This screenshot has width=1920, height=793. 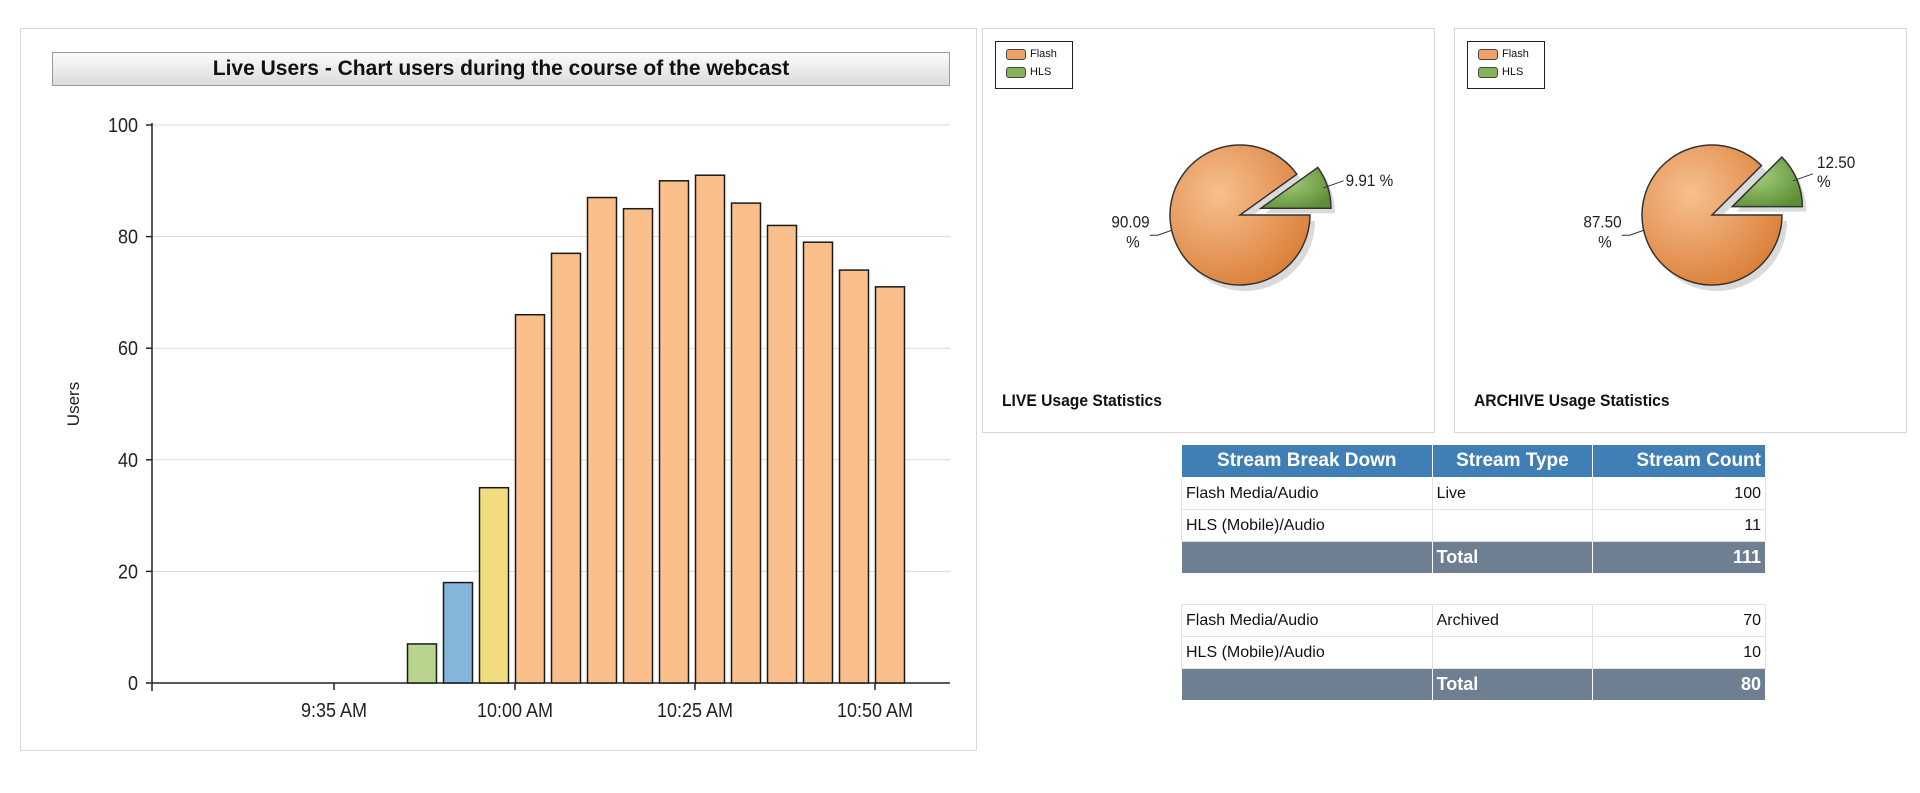 What do you see at coordinates (128, 461) in the screenshot?
I see `y-tick-label: 40` at bounding box center [128, 461].